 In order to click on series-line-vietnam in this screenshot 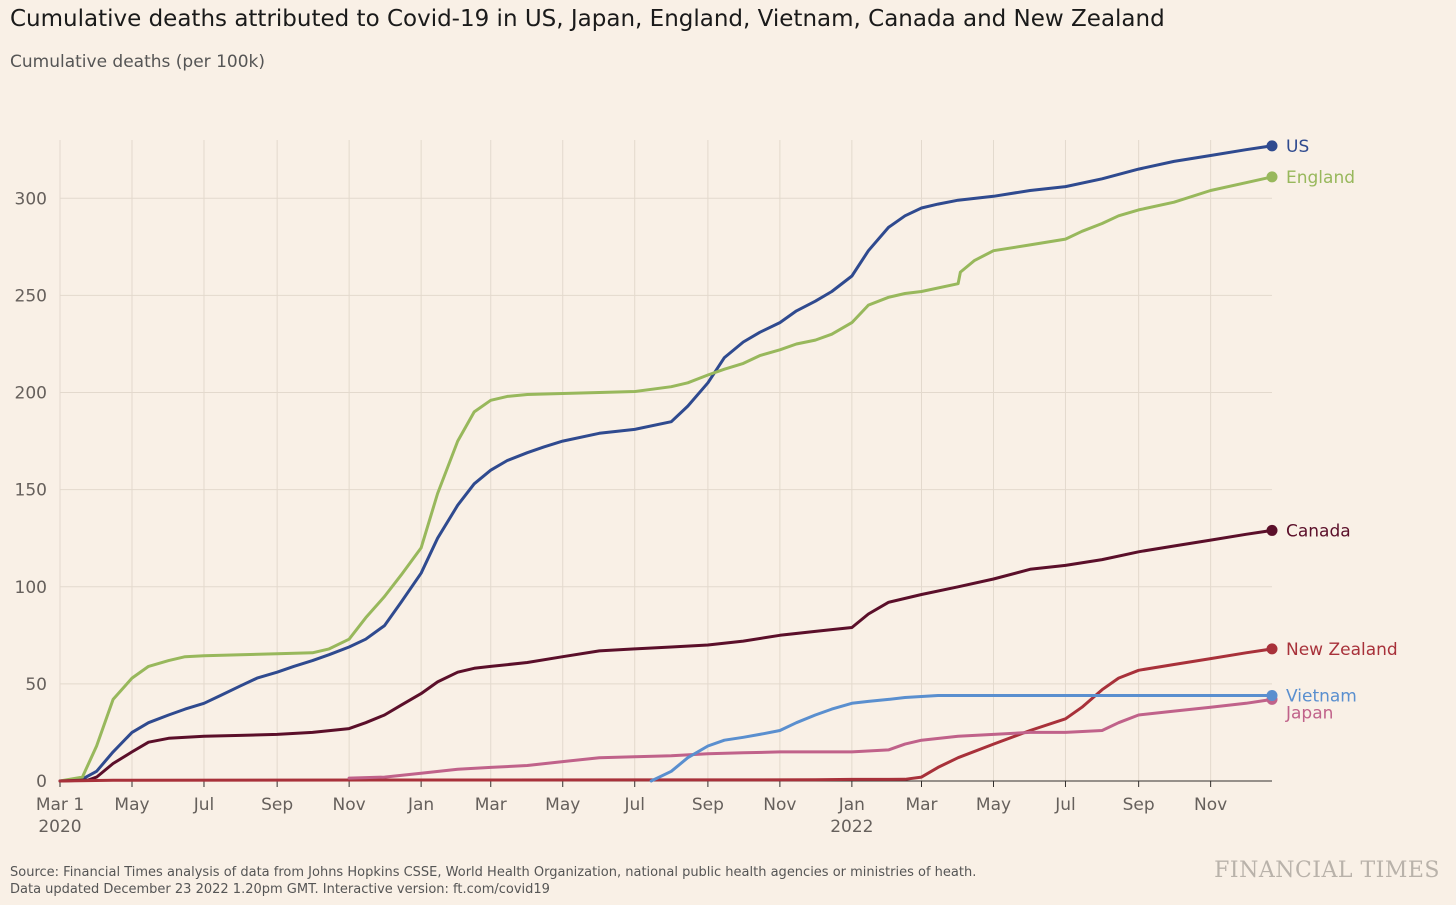, I will do `click(961, 738)`.